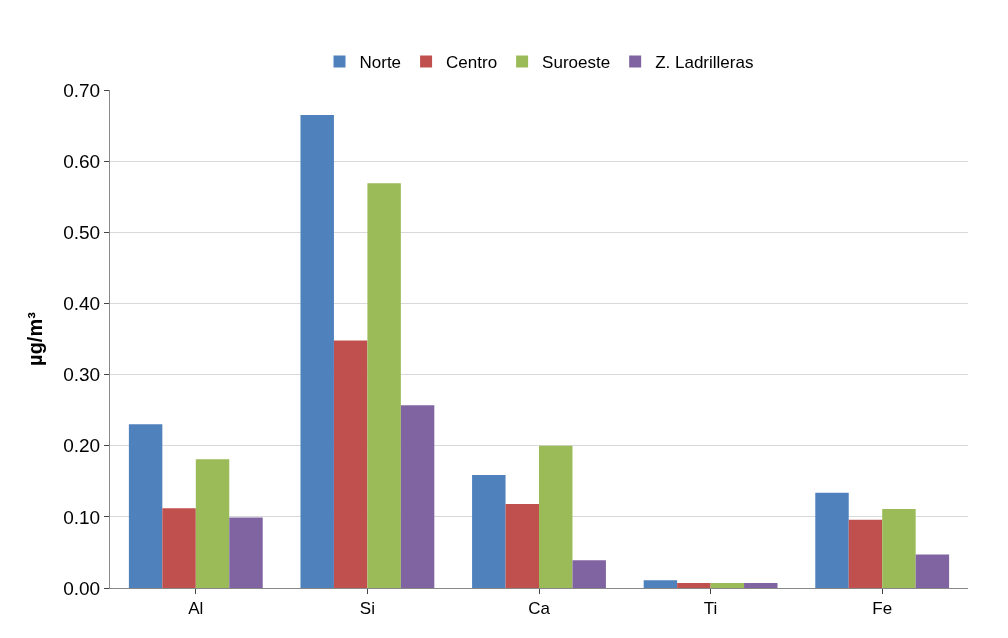 The width and height of the screenshot is (1008, 638). I want to click on legend-label: Norte, so click(380, 63).